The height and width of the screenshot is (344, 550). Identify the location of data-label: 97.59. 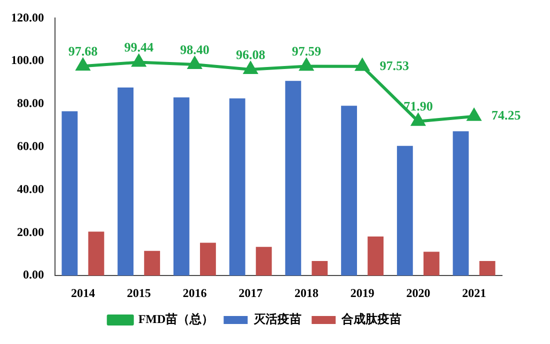
(307, 51).